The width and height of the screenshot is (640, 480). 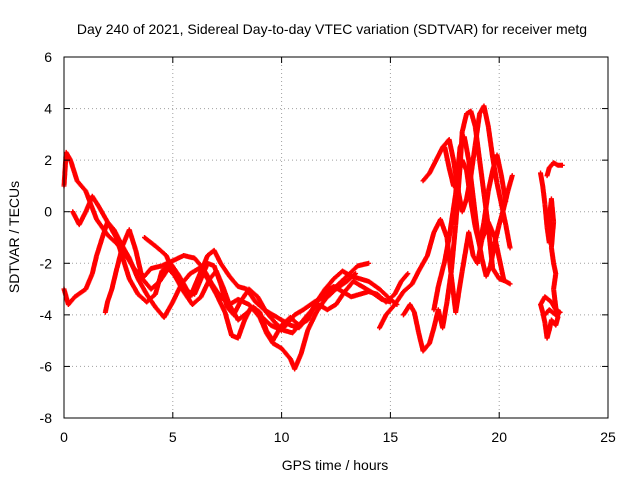 I want to click on x-tick-label: 5, so click(x=173, y=437).